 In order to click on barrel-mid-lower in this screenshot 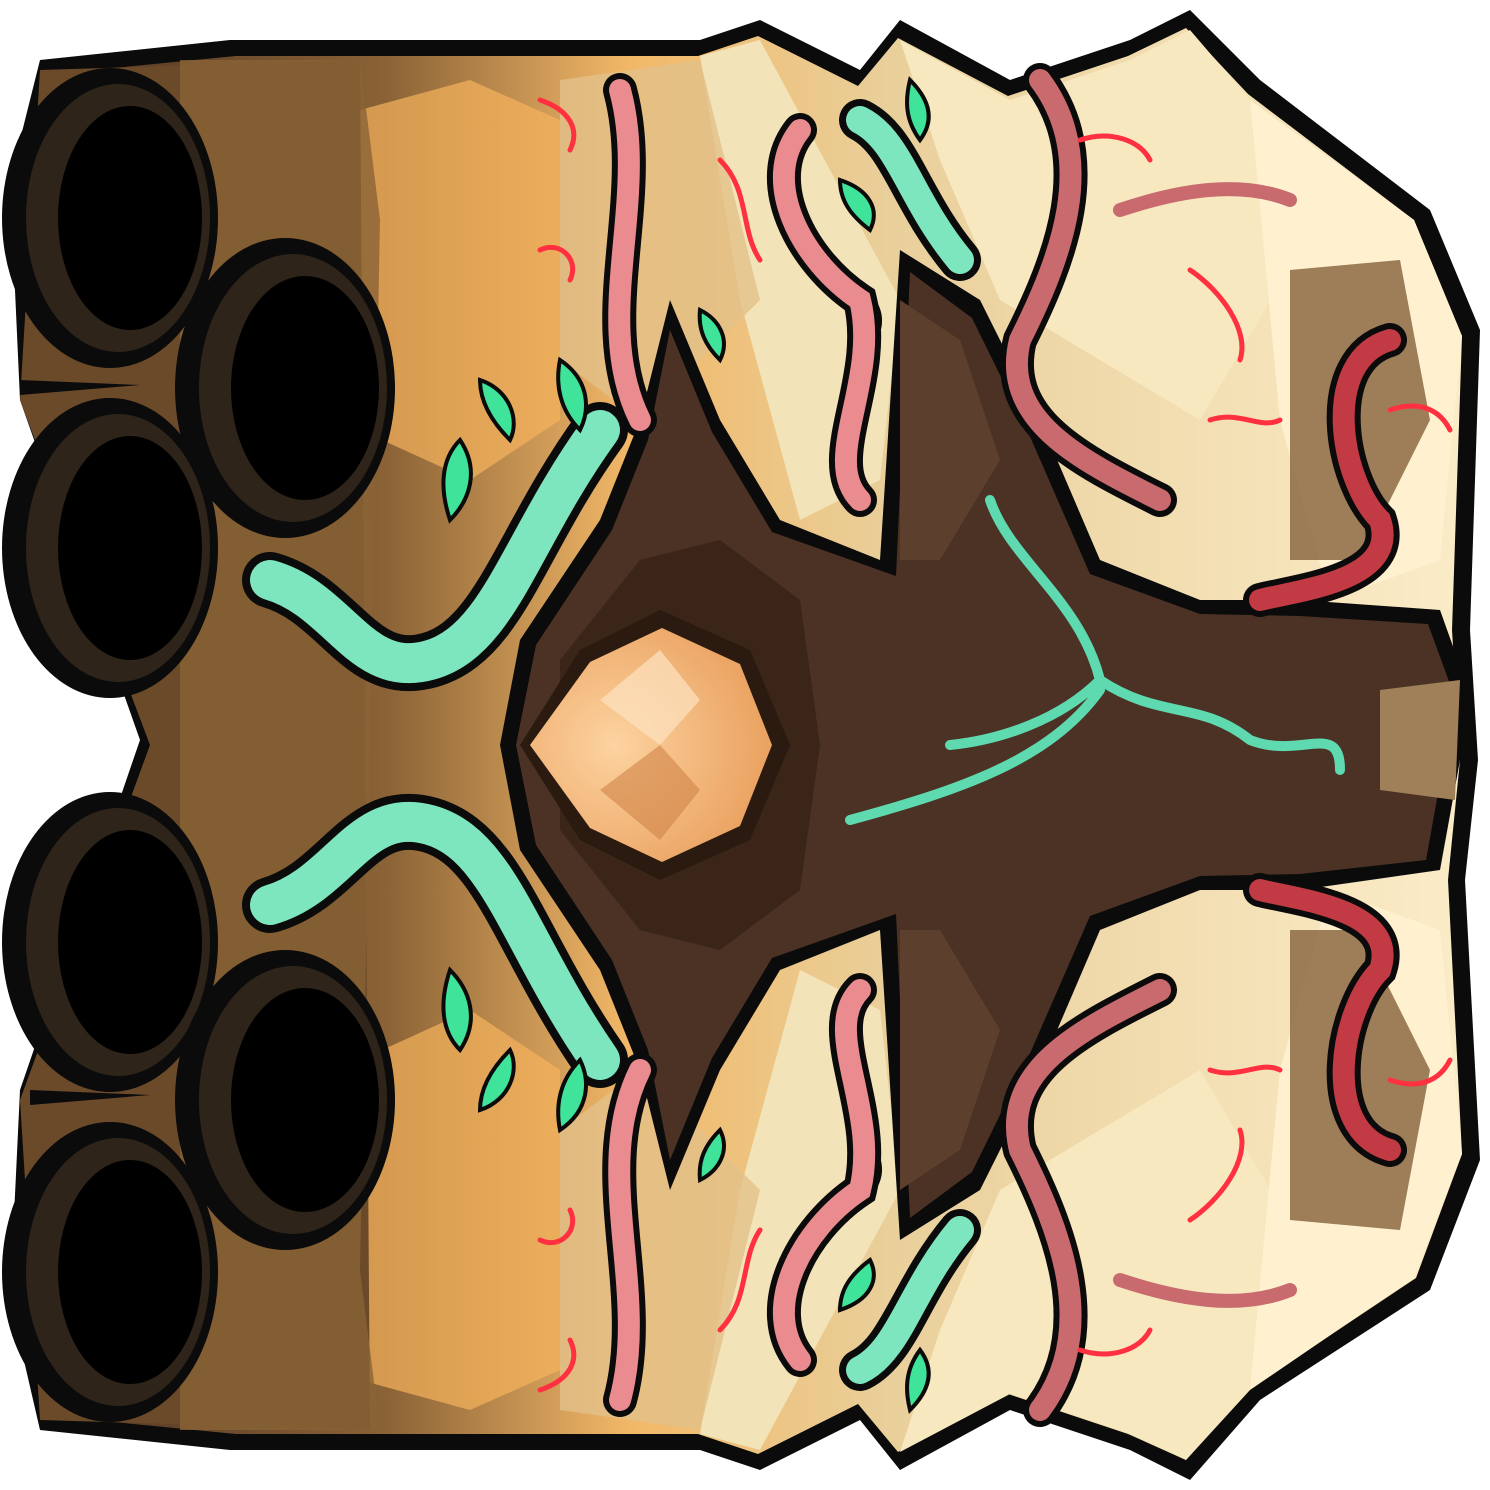, I will do `click(110, 942)`.